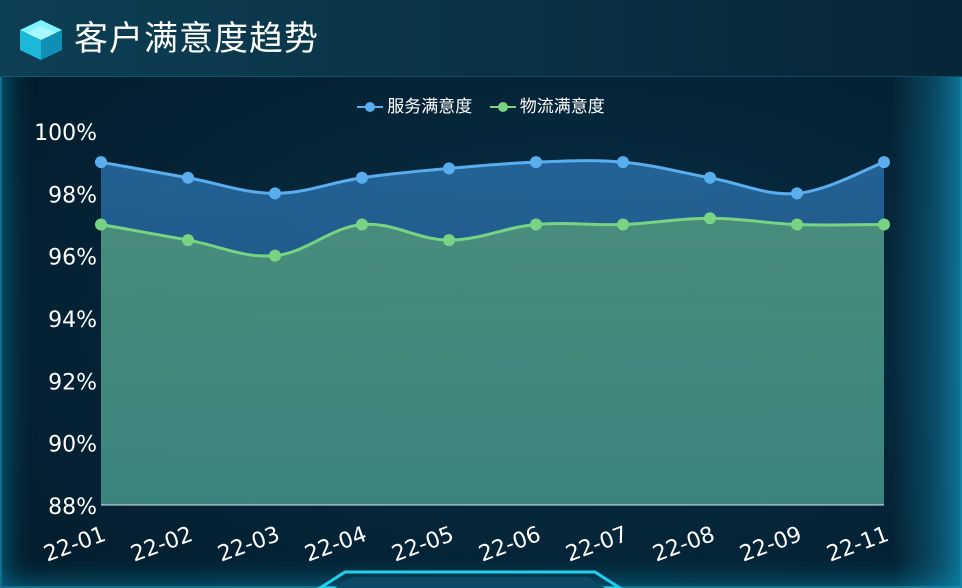  What do you see at coordinates (162, 544) in the screenshot?
I see `x-tick-label: 22-02` at bounding box center [162, 544].